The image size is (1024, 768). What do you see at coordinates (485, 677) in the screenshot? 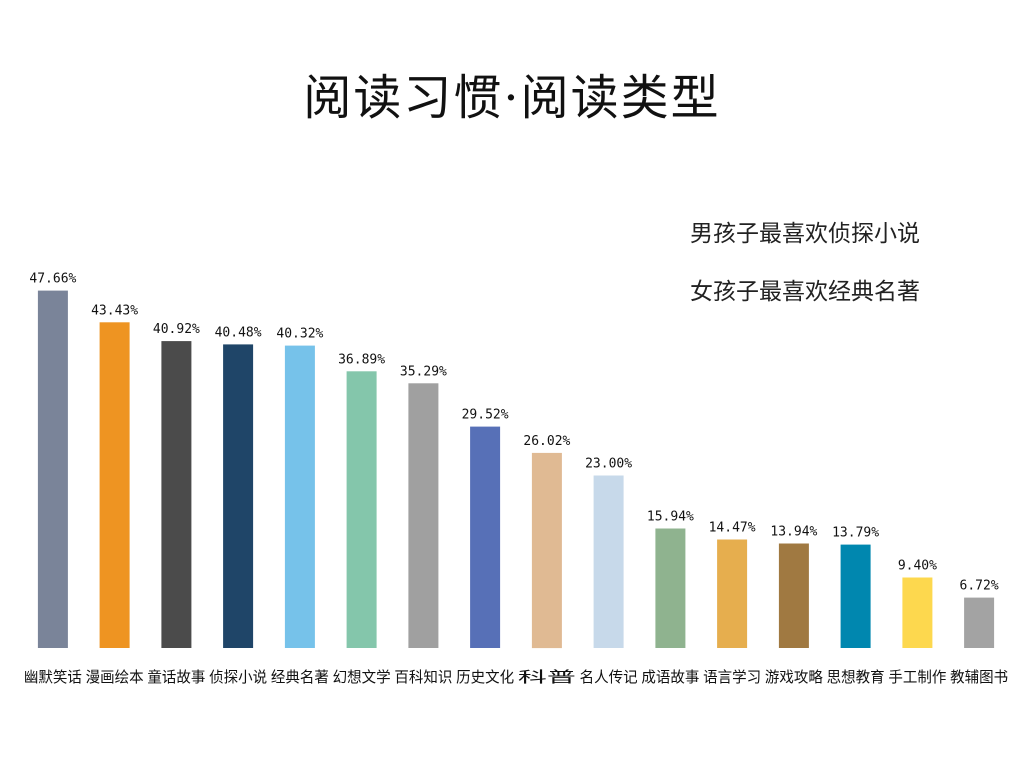
I see `category-label-8: 历史文化` at bounding box center [485, 677].